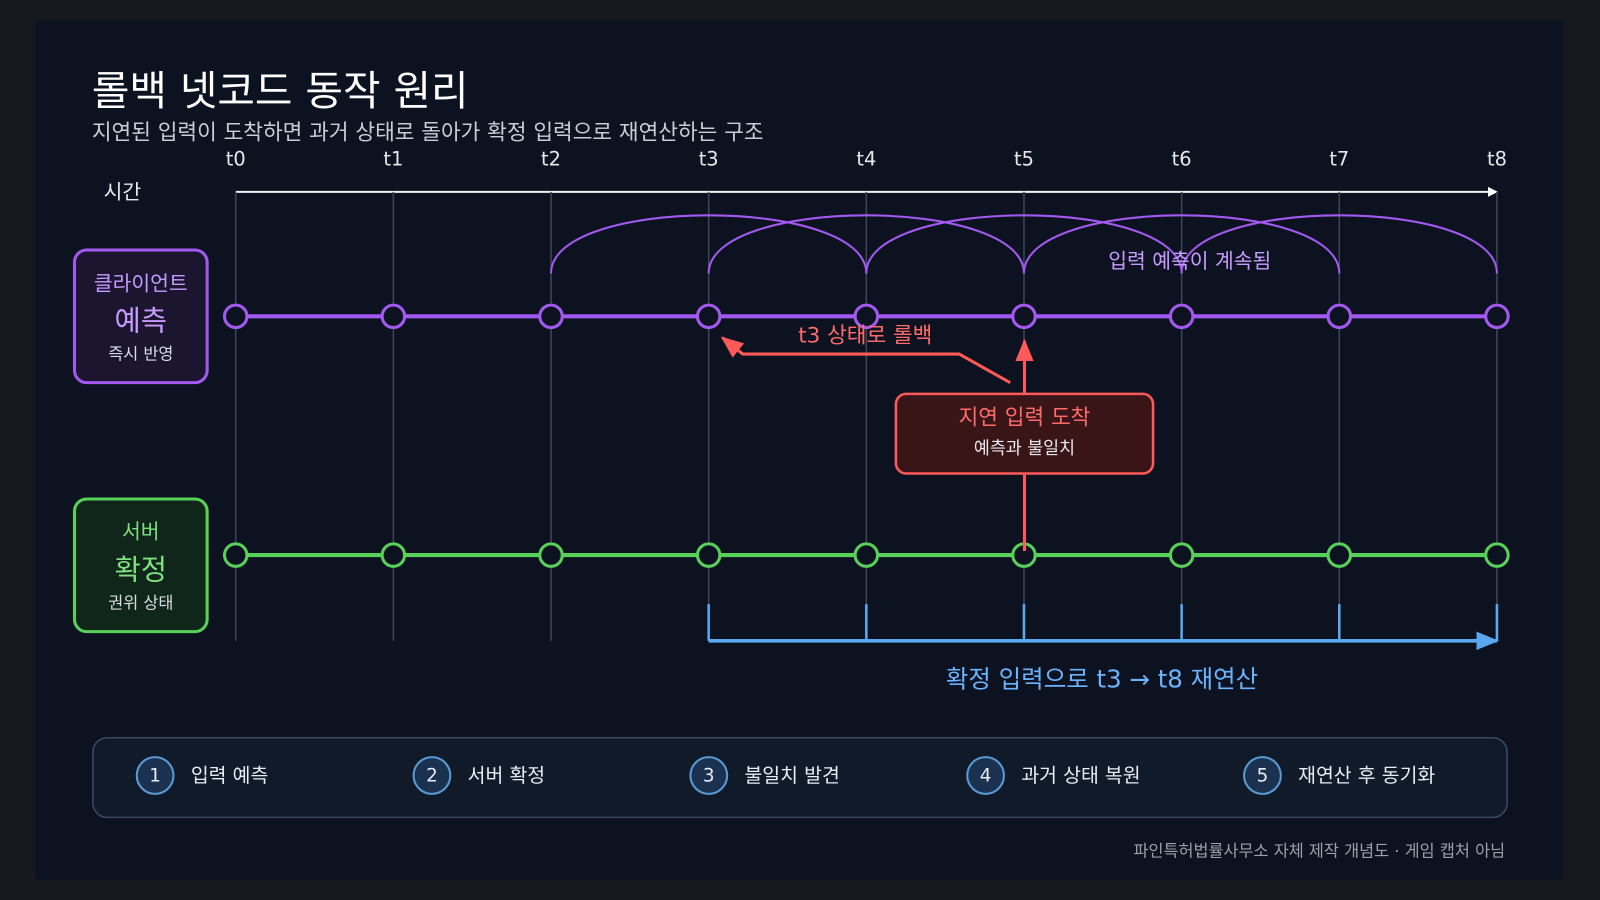  I want to click on resim, so click(1103, 627).